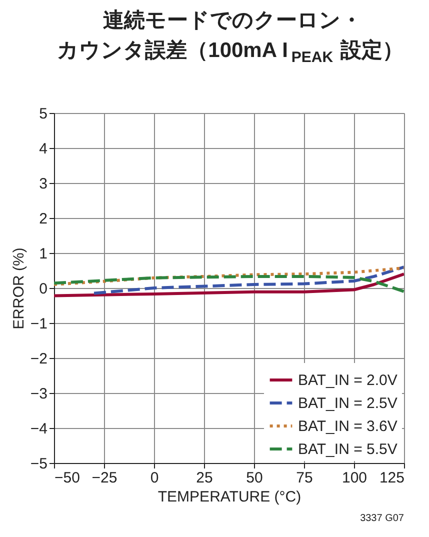 This screenshot has width=429, height=537. What do you see at coordinates (348, 403) in the screenshot?
I see `legend-label: BAT_IN = 2.5V` at bounding box center [348, 403].